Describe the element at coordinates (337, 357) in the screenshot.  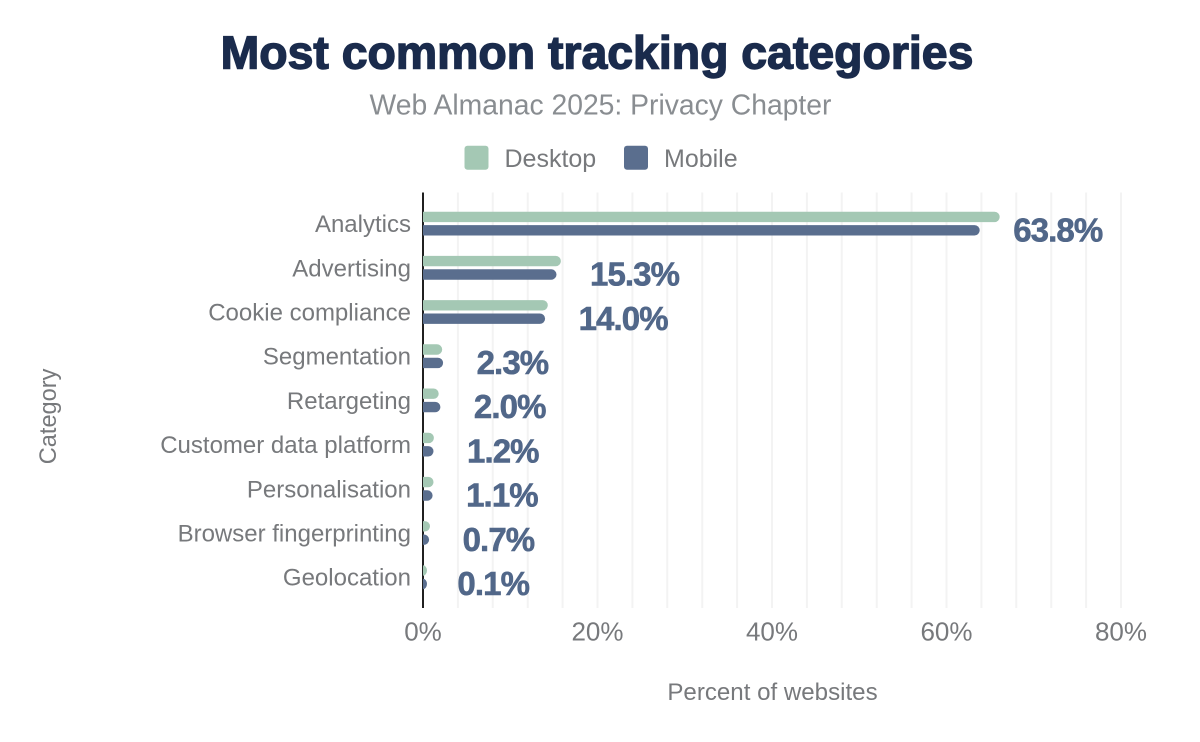
I see `svg-text: Segmentation` at that location.